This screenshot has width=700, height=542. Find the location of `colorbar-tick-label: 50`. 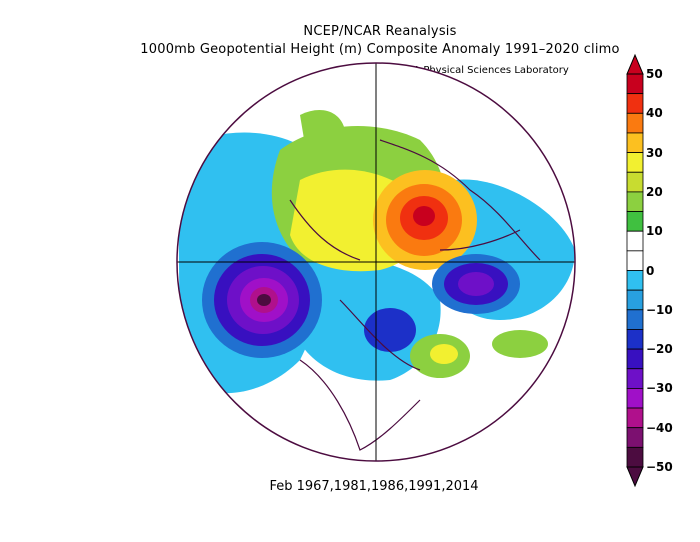

colorbar-tick-label: 50 is located at coordinates (654, 74).